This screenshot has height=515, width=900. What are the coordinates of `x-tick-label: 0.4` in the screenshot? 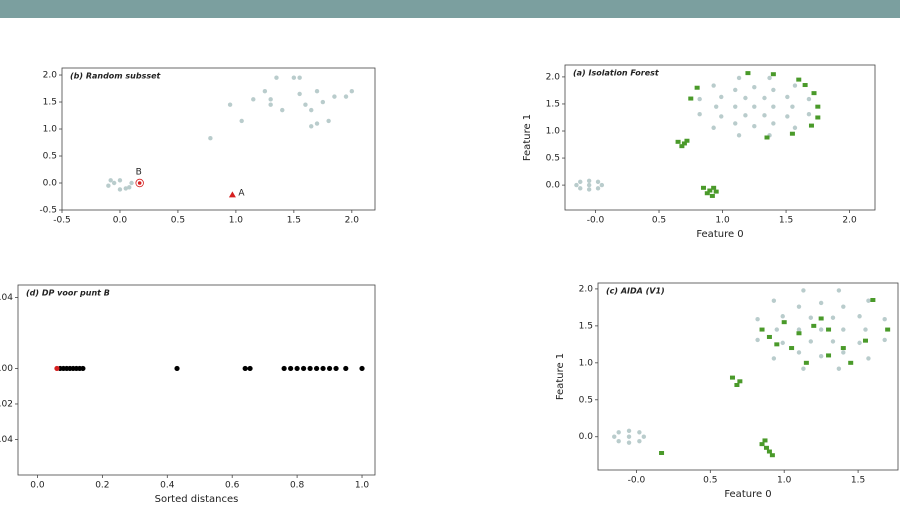 It's located at (167, 486).